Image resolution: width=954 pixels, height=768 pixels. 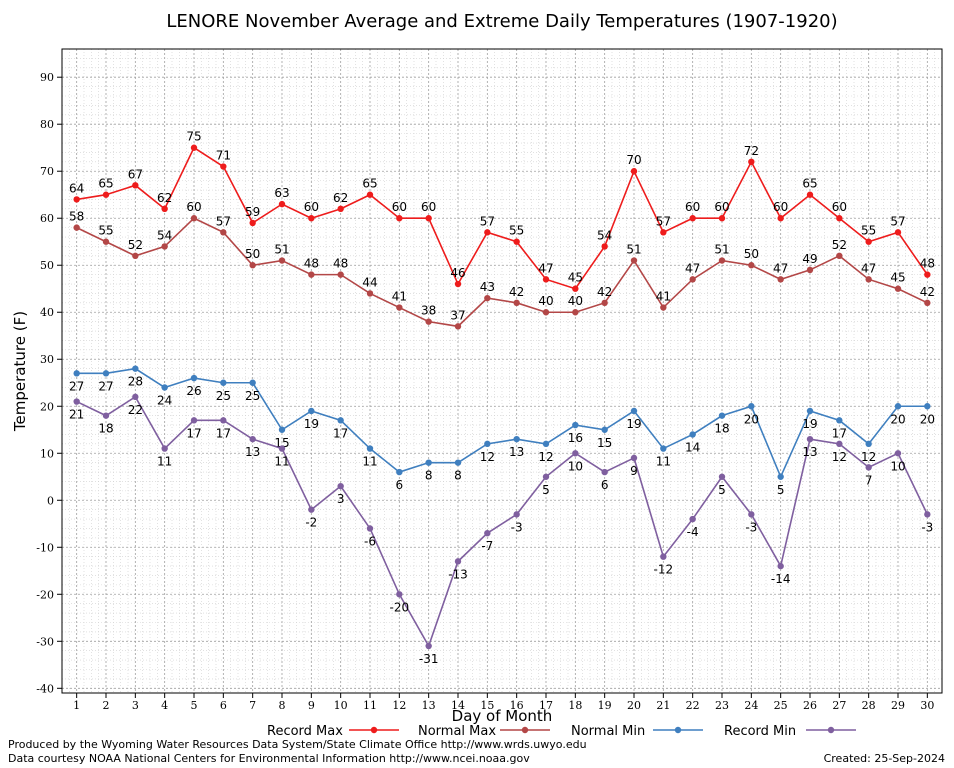 I want to click on data-label-record-max: 65, so click(x=369, y=184).